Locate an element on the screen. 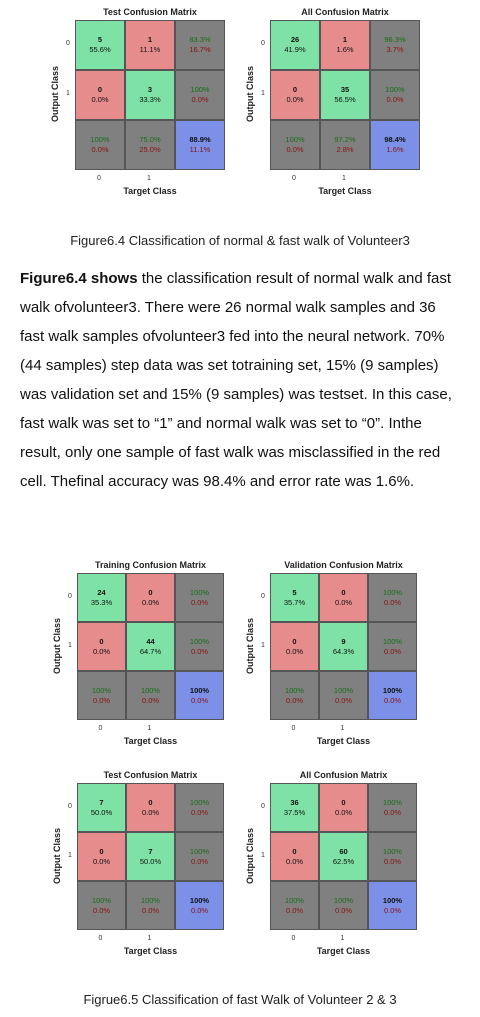  cell-text: 64.7% is located at coordinates (150, 651).